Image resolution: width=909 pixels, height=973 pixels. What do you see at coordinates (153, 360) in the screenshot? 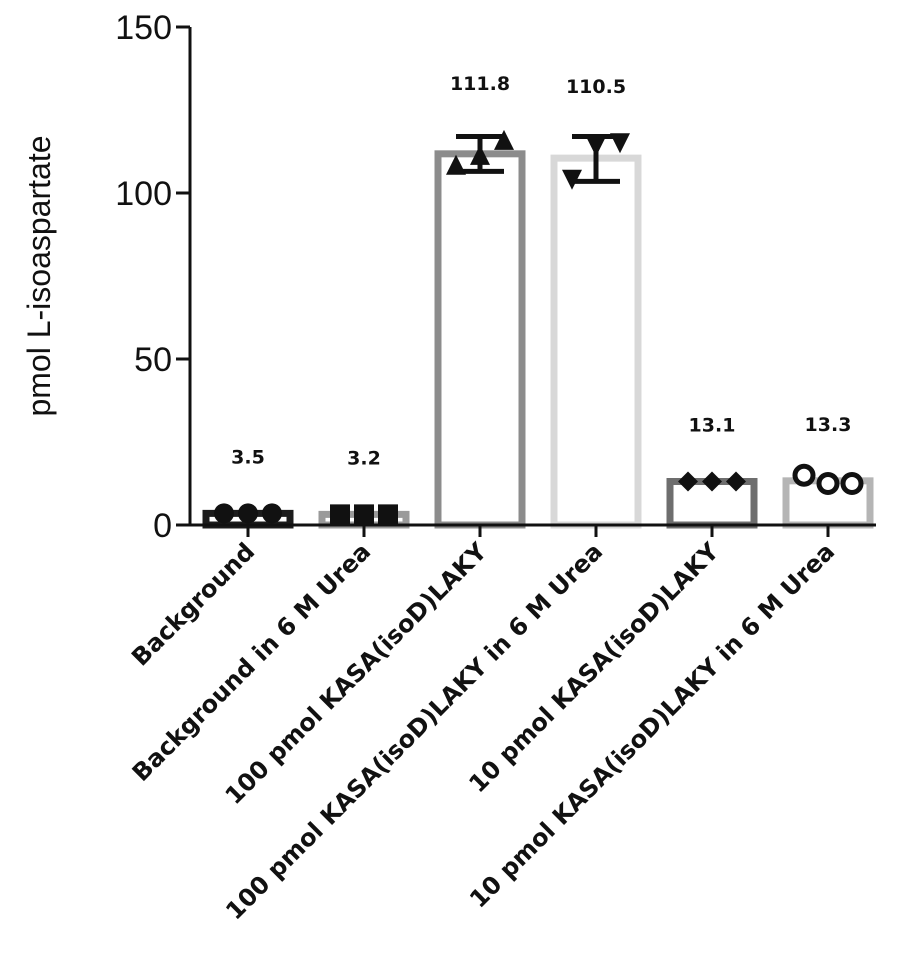
I see `y-tick-label: 50` at bounding box center [153, 360].